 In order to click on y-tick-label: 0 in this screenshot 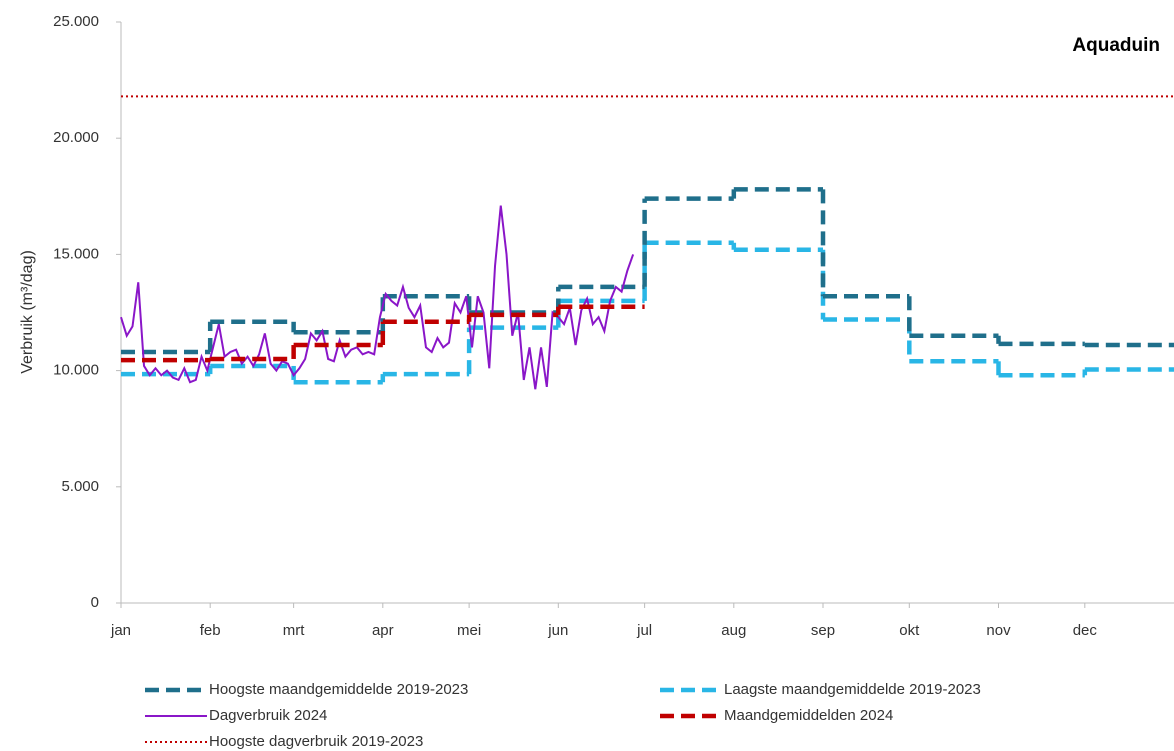, I will do `click(95, 602)`.